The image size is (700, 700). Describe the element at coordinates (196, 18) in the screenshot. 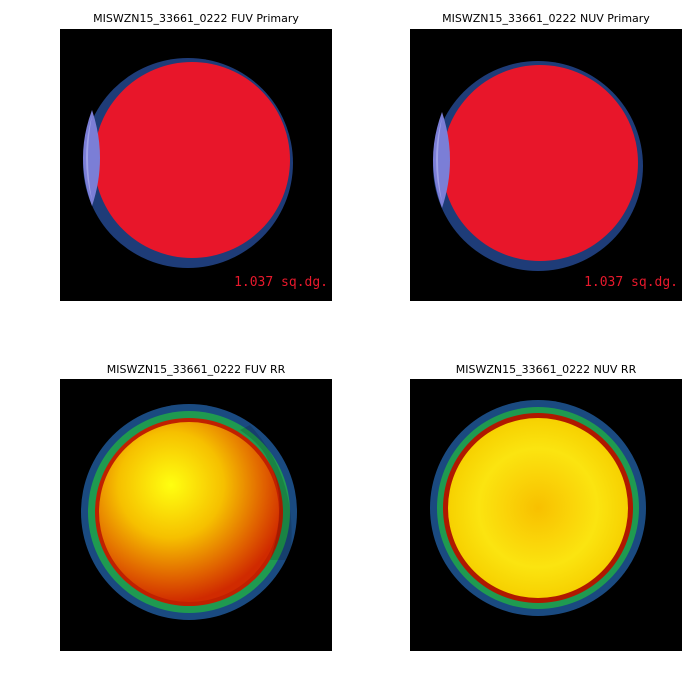

I see `panel-title: MISWZN15_33661_0222 FUV Primary` at that location.